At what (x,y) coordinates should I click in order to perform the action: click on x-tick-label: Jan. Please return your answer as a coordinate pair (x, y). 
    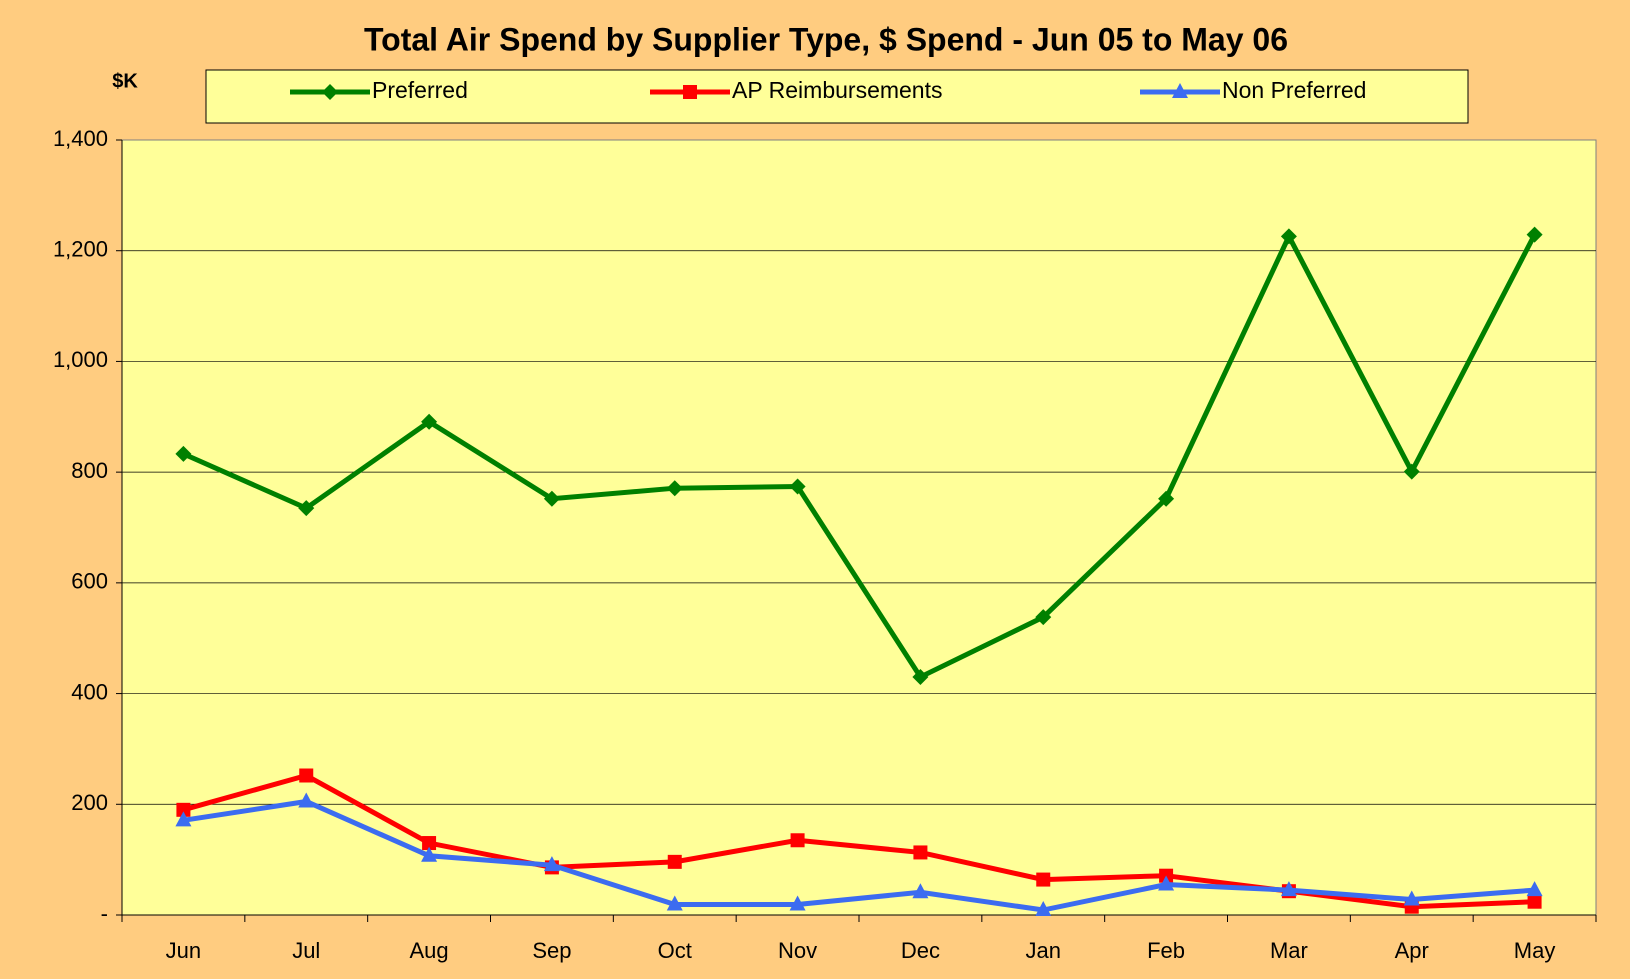
    Looking at the image, I should click on (1043, 950).